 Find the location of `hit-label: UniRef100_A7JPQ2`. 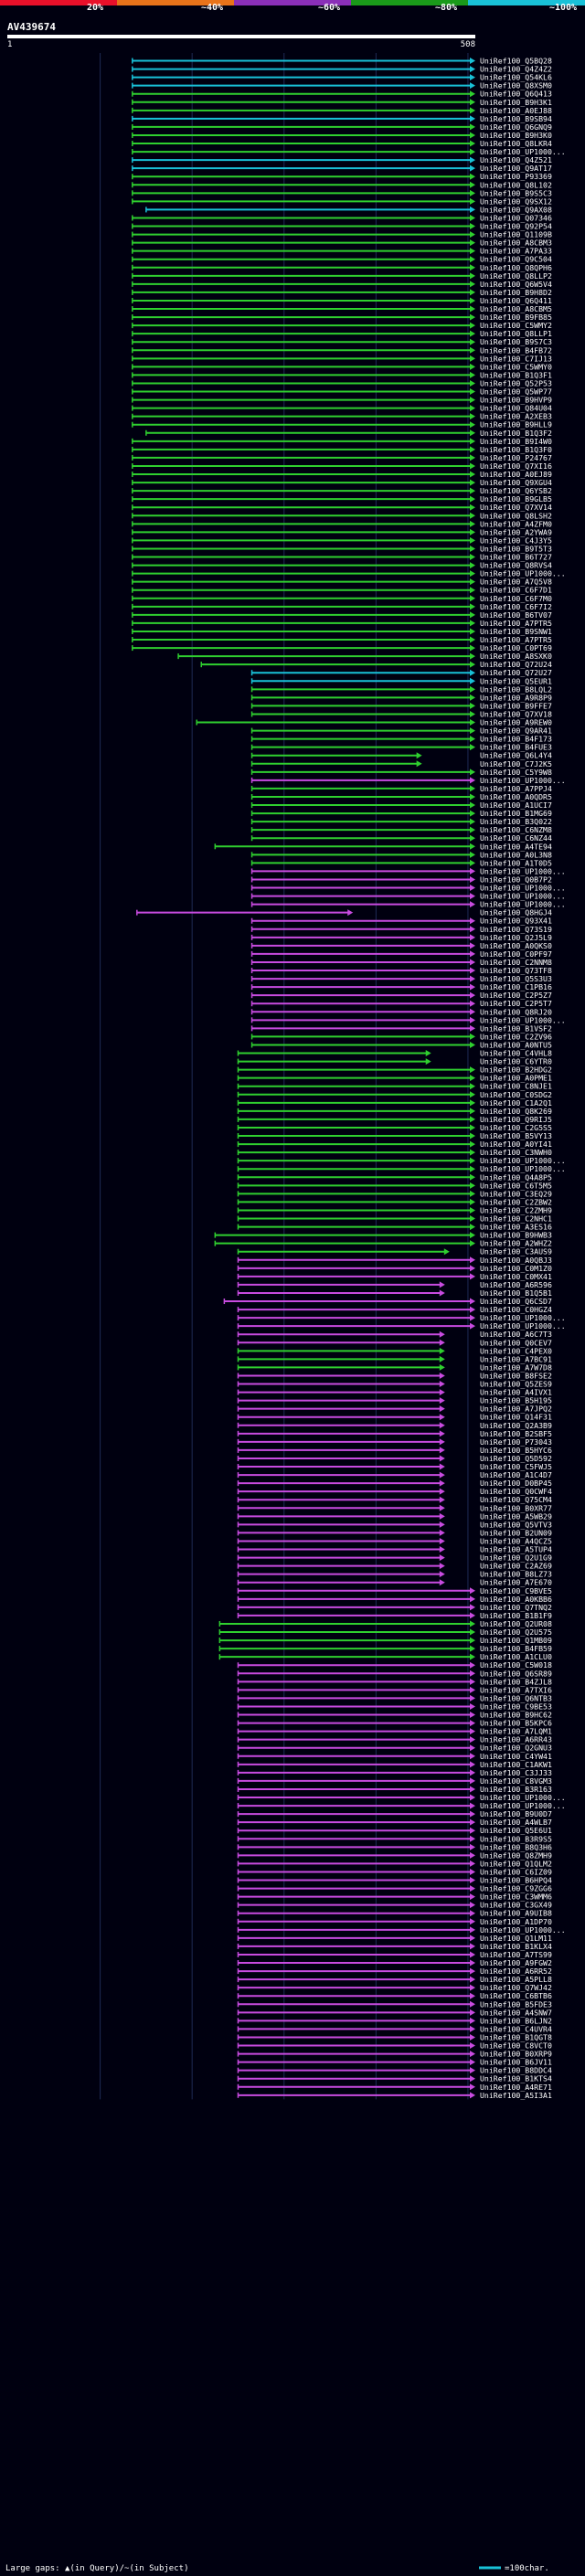

hit-label: UniRef100_A7JPQ2 is located at coordinates (516, 1409).